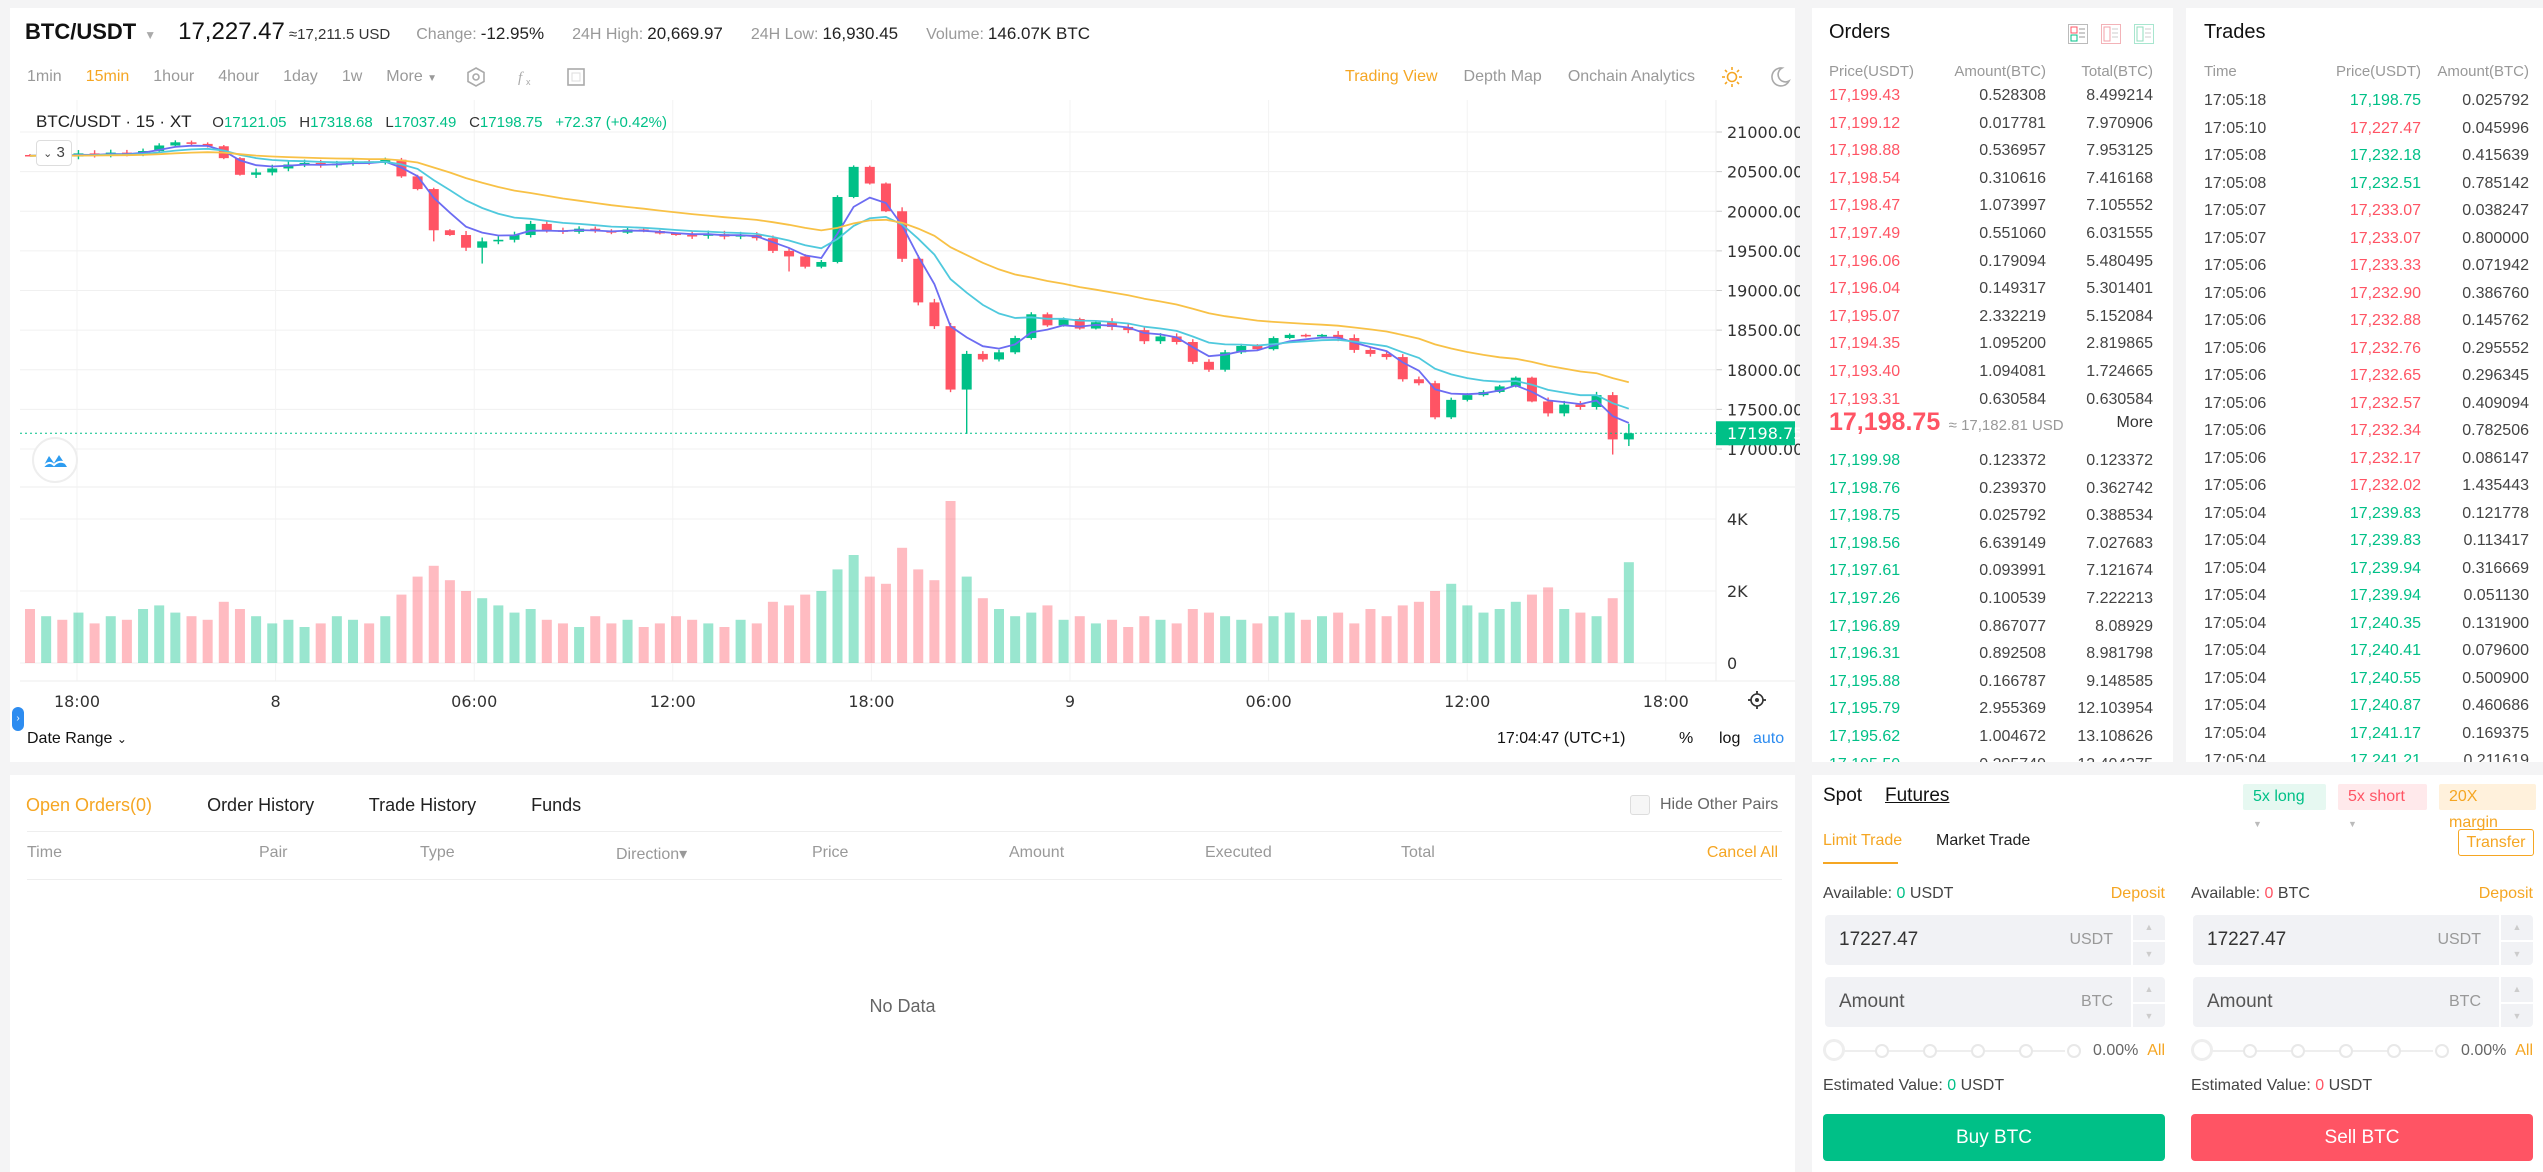 This screenshot has height=1172, width=2543. What do you see at coordinates (54, 153) in the screenshot?
I see `indicator-toggle: ⌄ 3` at bounding box center [54, 153].